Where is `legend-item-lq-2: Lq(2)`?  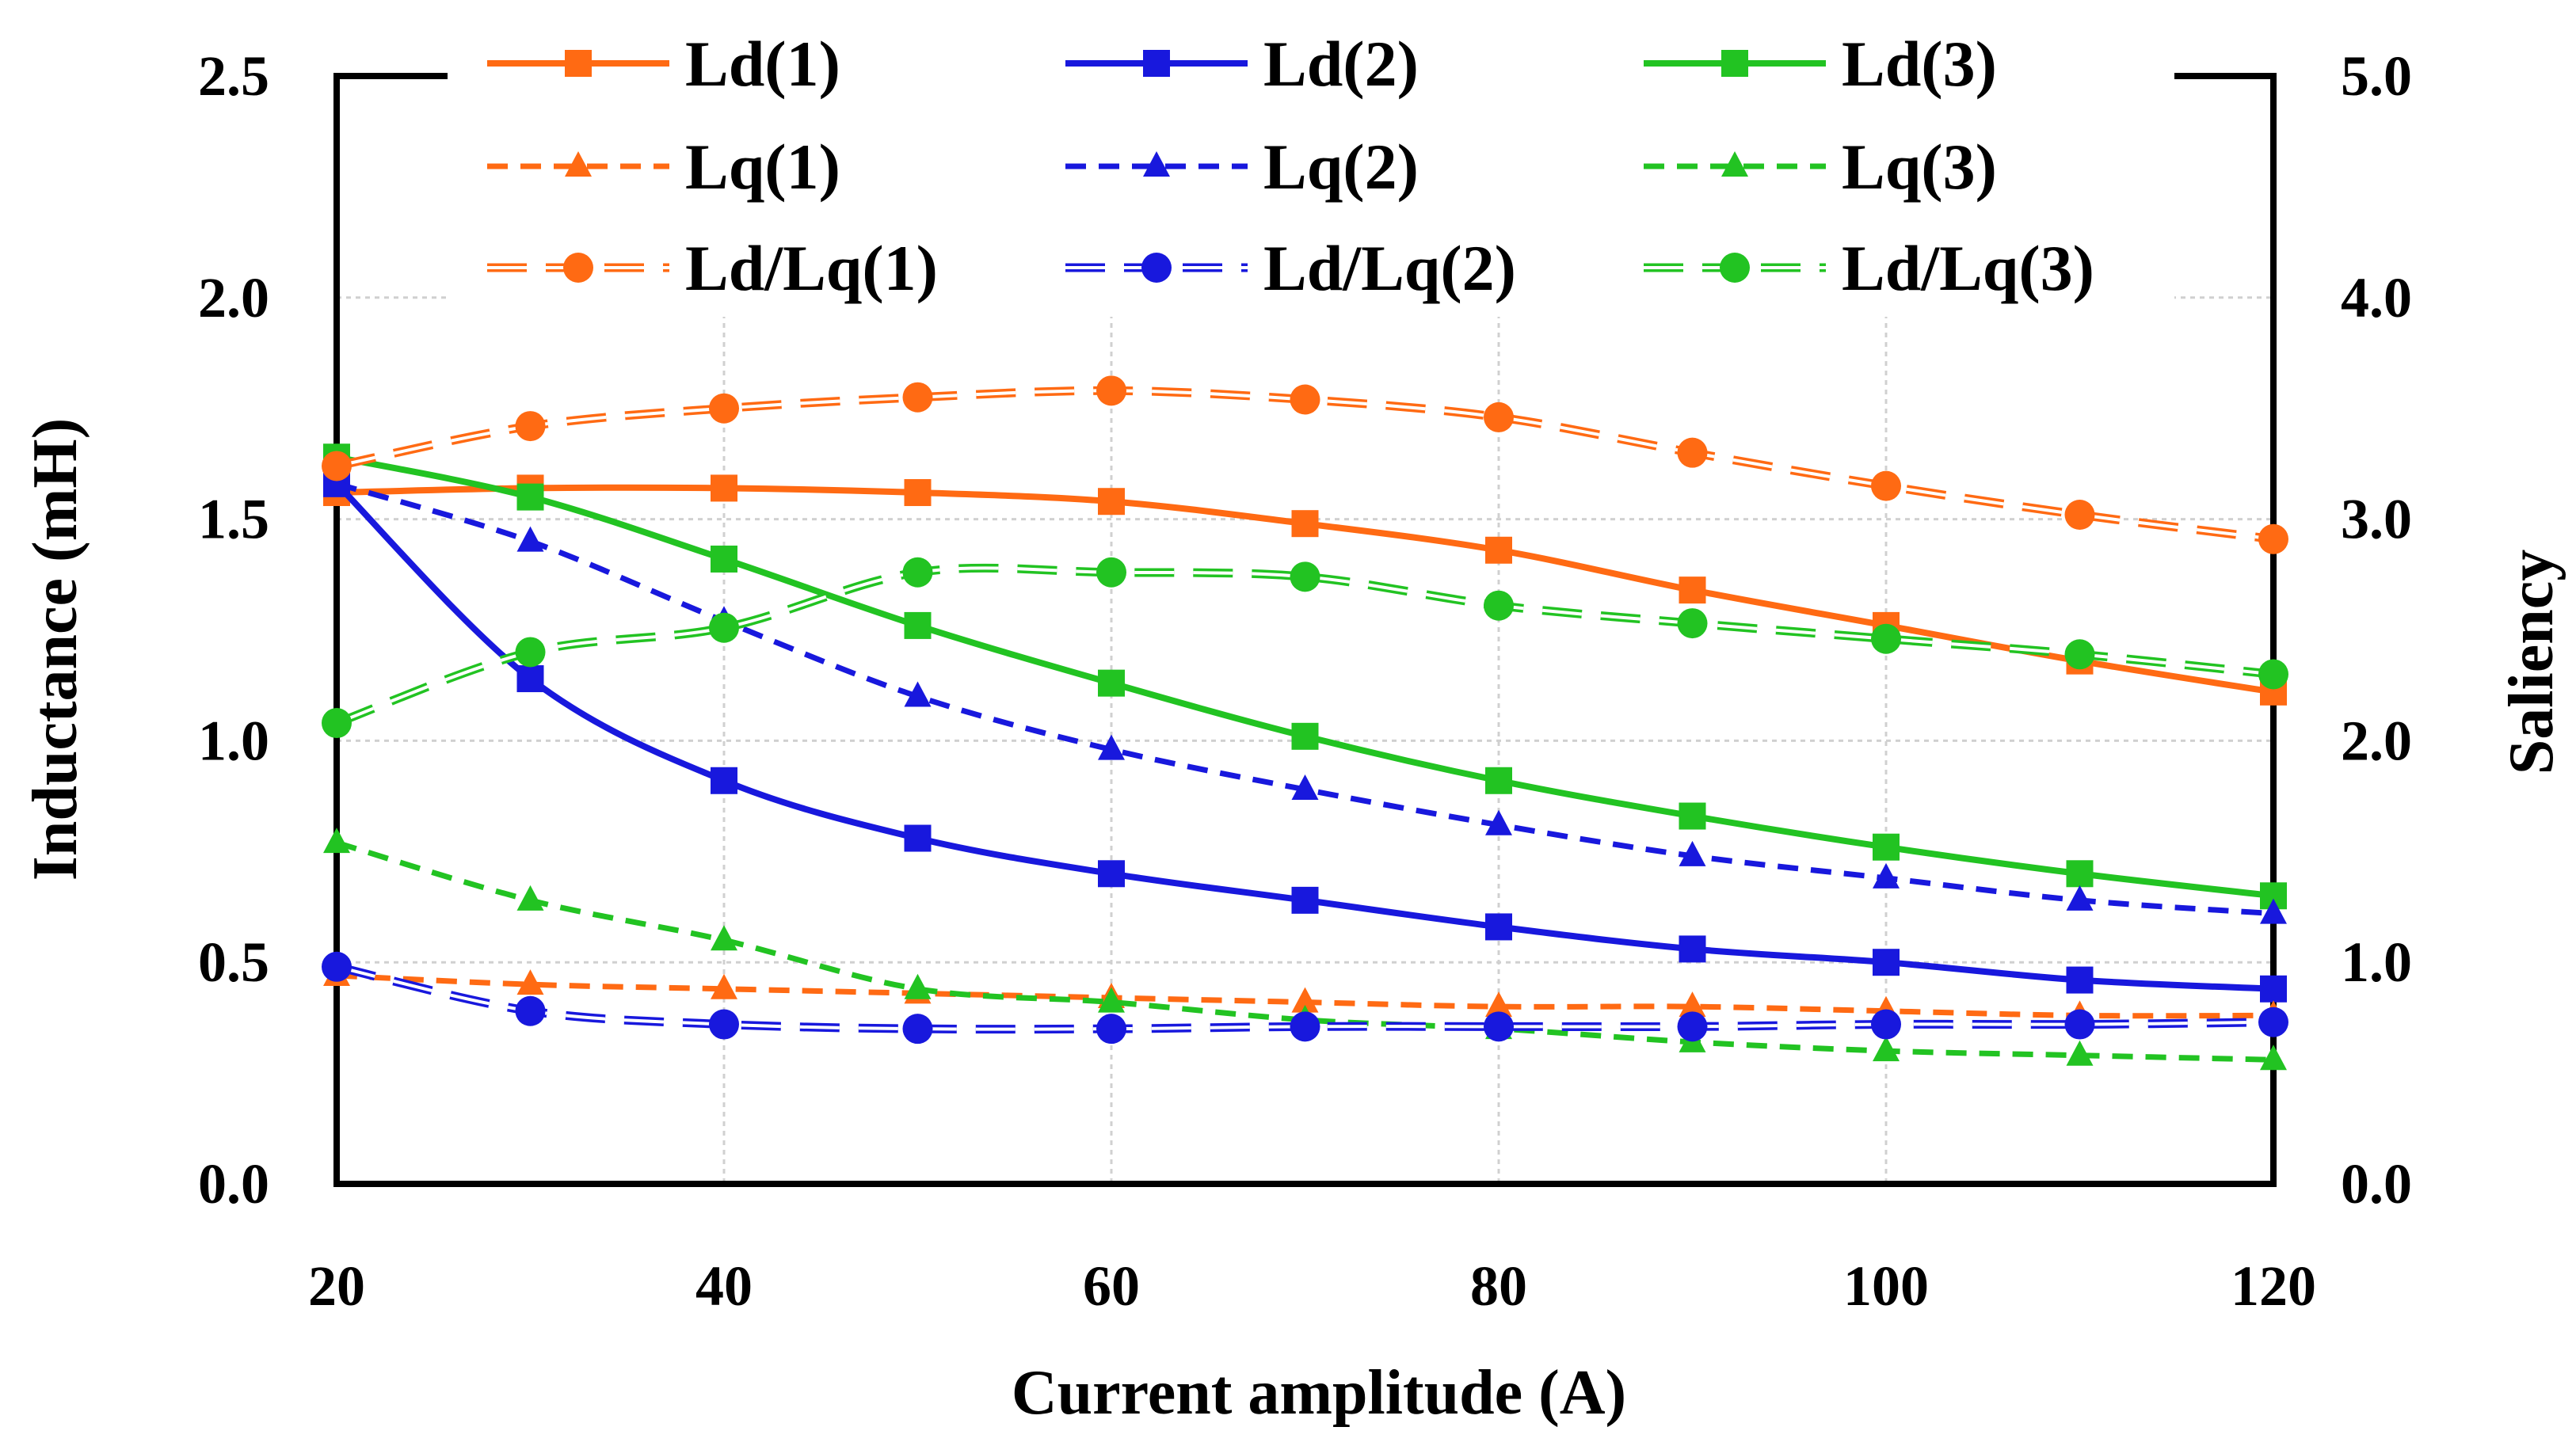 legend-item-lq-2: Lq(2) is located at coordinates (1242, 167).